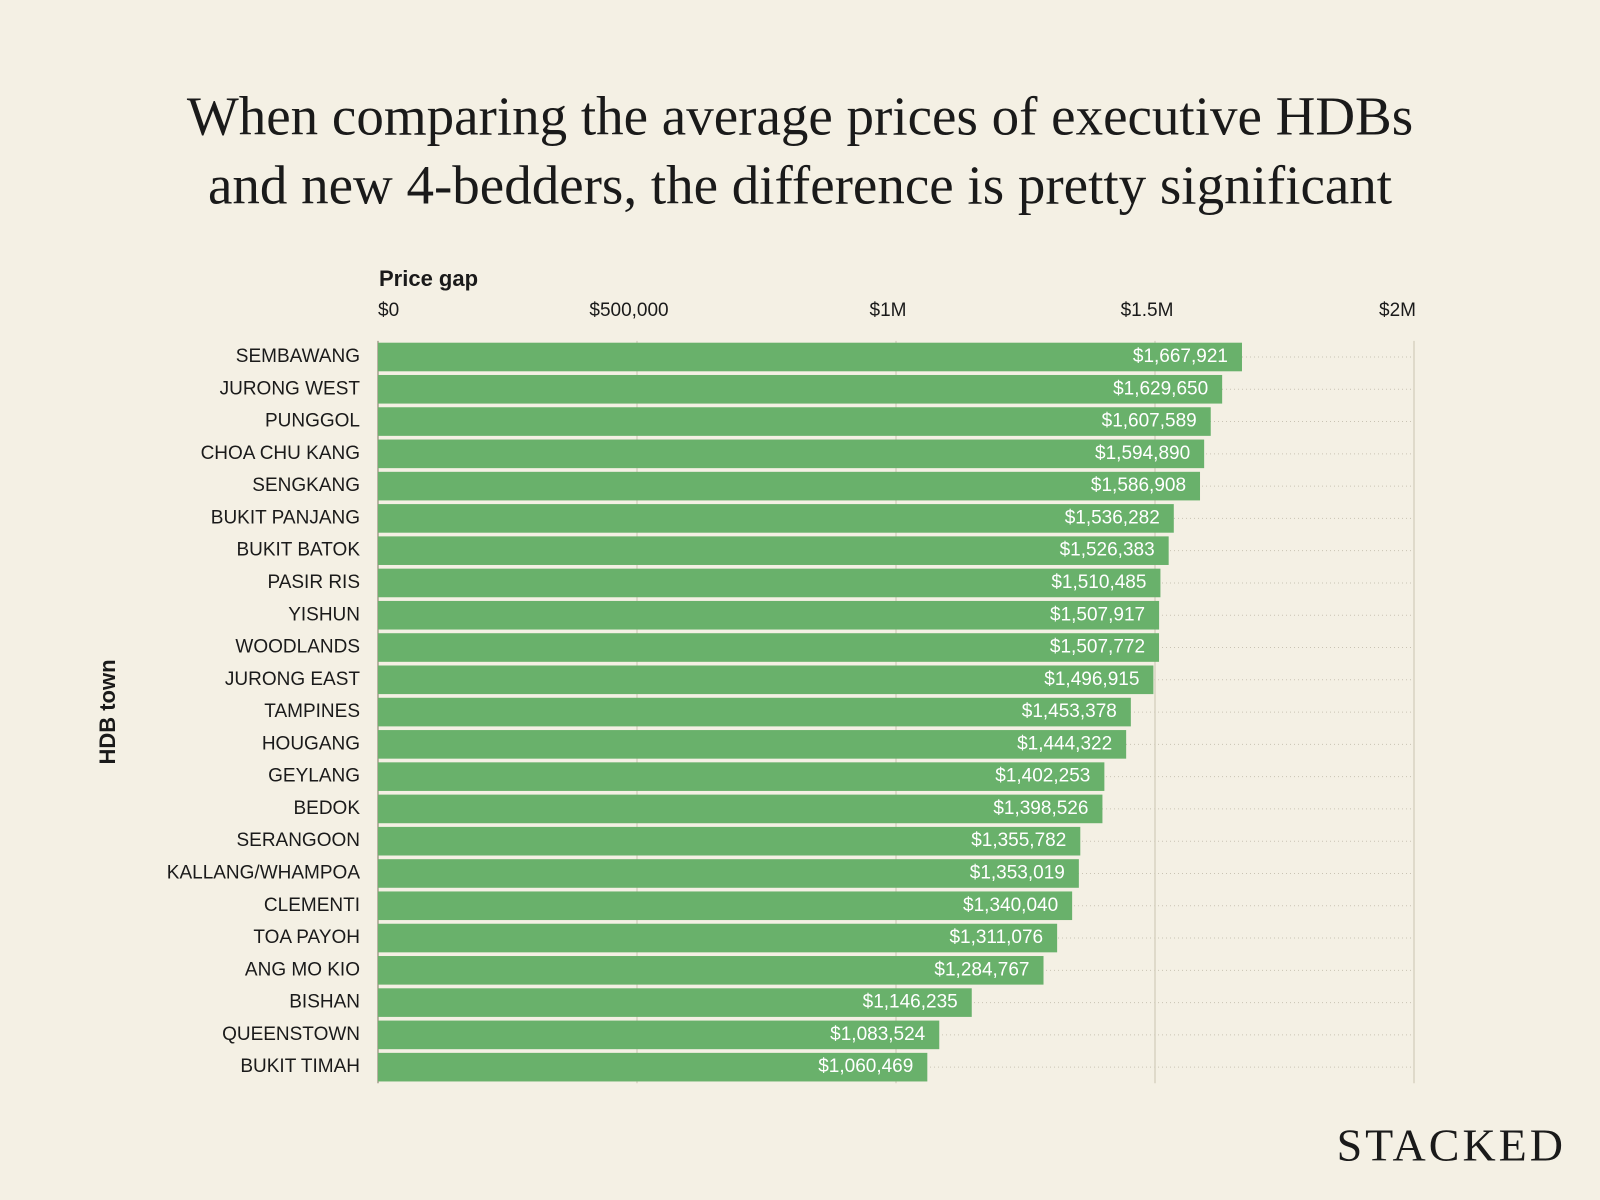  What do you see at coordinates (1010, 905) in the screenshot?
I see `value-label: $1,340,040` at bounding box center [1010, 905].